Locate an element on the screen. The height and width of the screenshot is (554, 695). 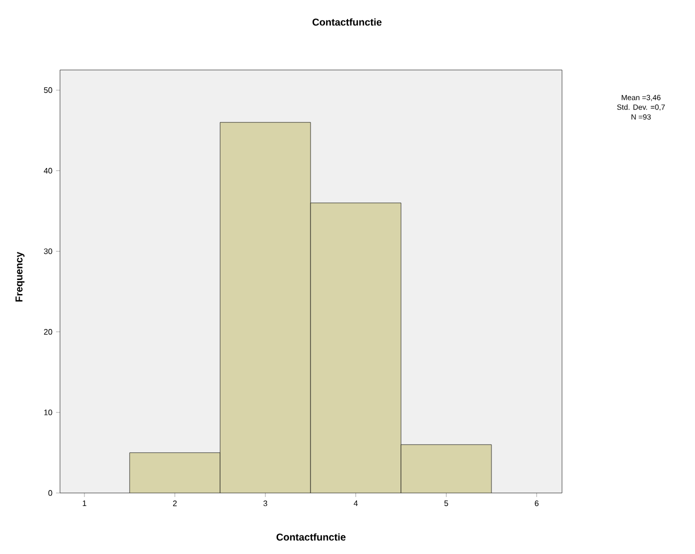
y-axis-title: Frequency is located at coordinates (20, 277).